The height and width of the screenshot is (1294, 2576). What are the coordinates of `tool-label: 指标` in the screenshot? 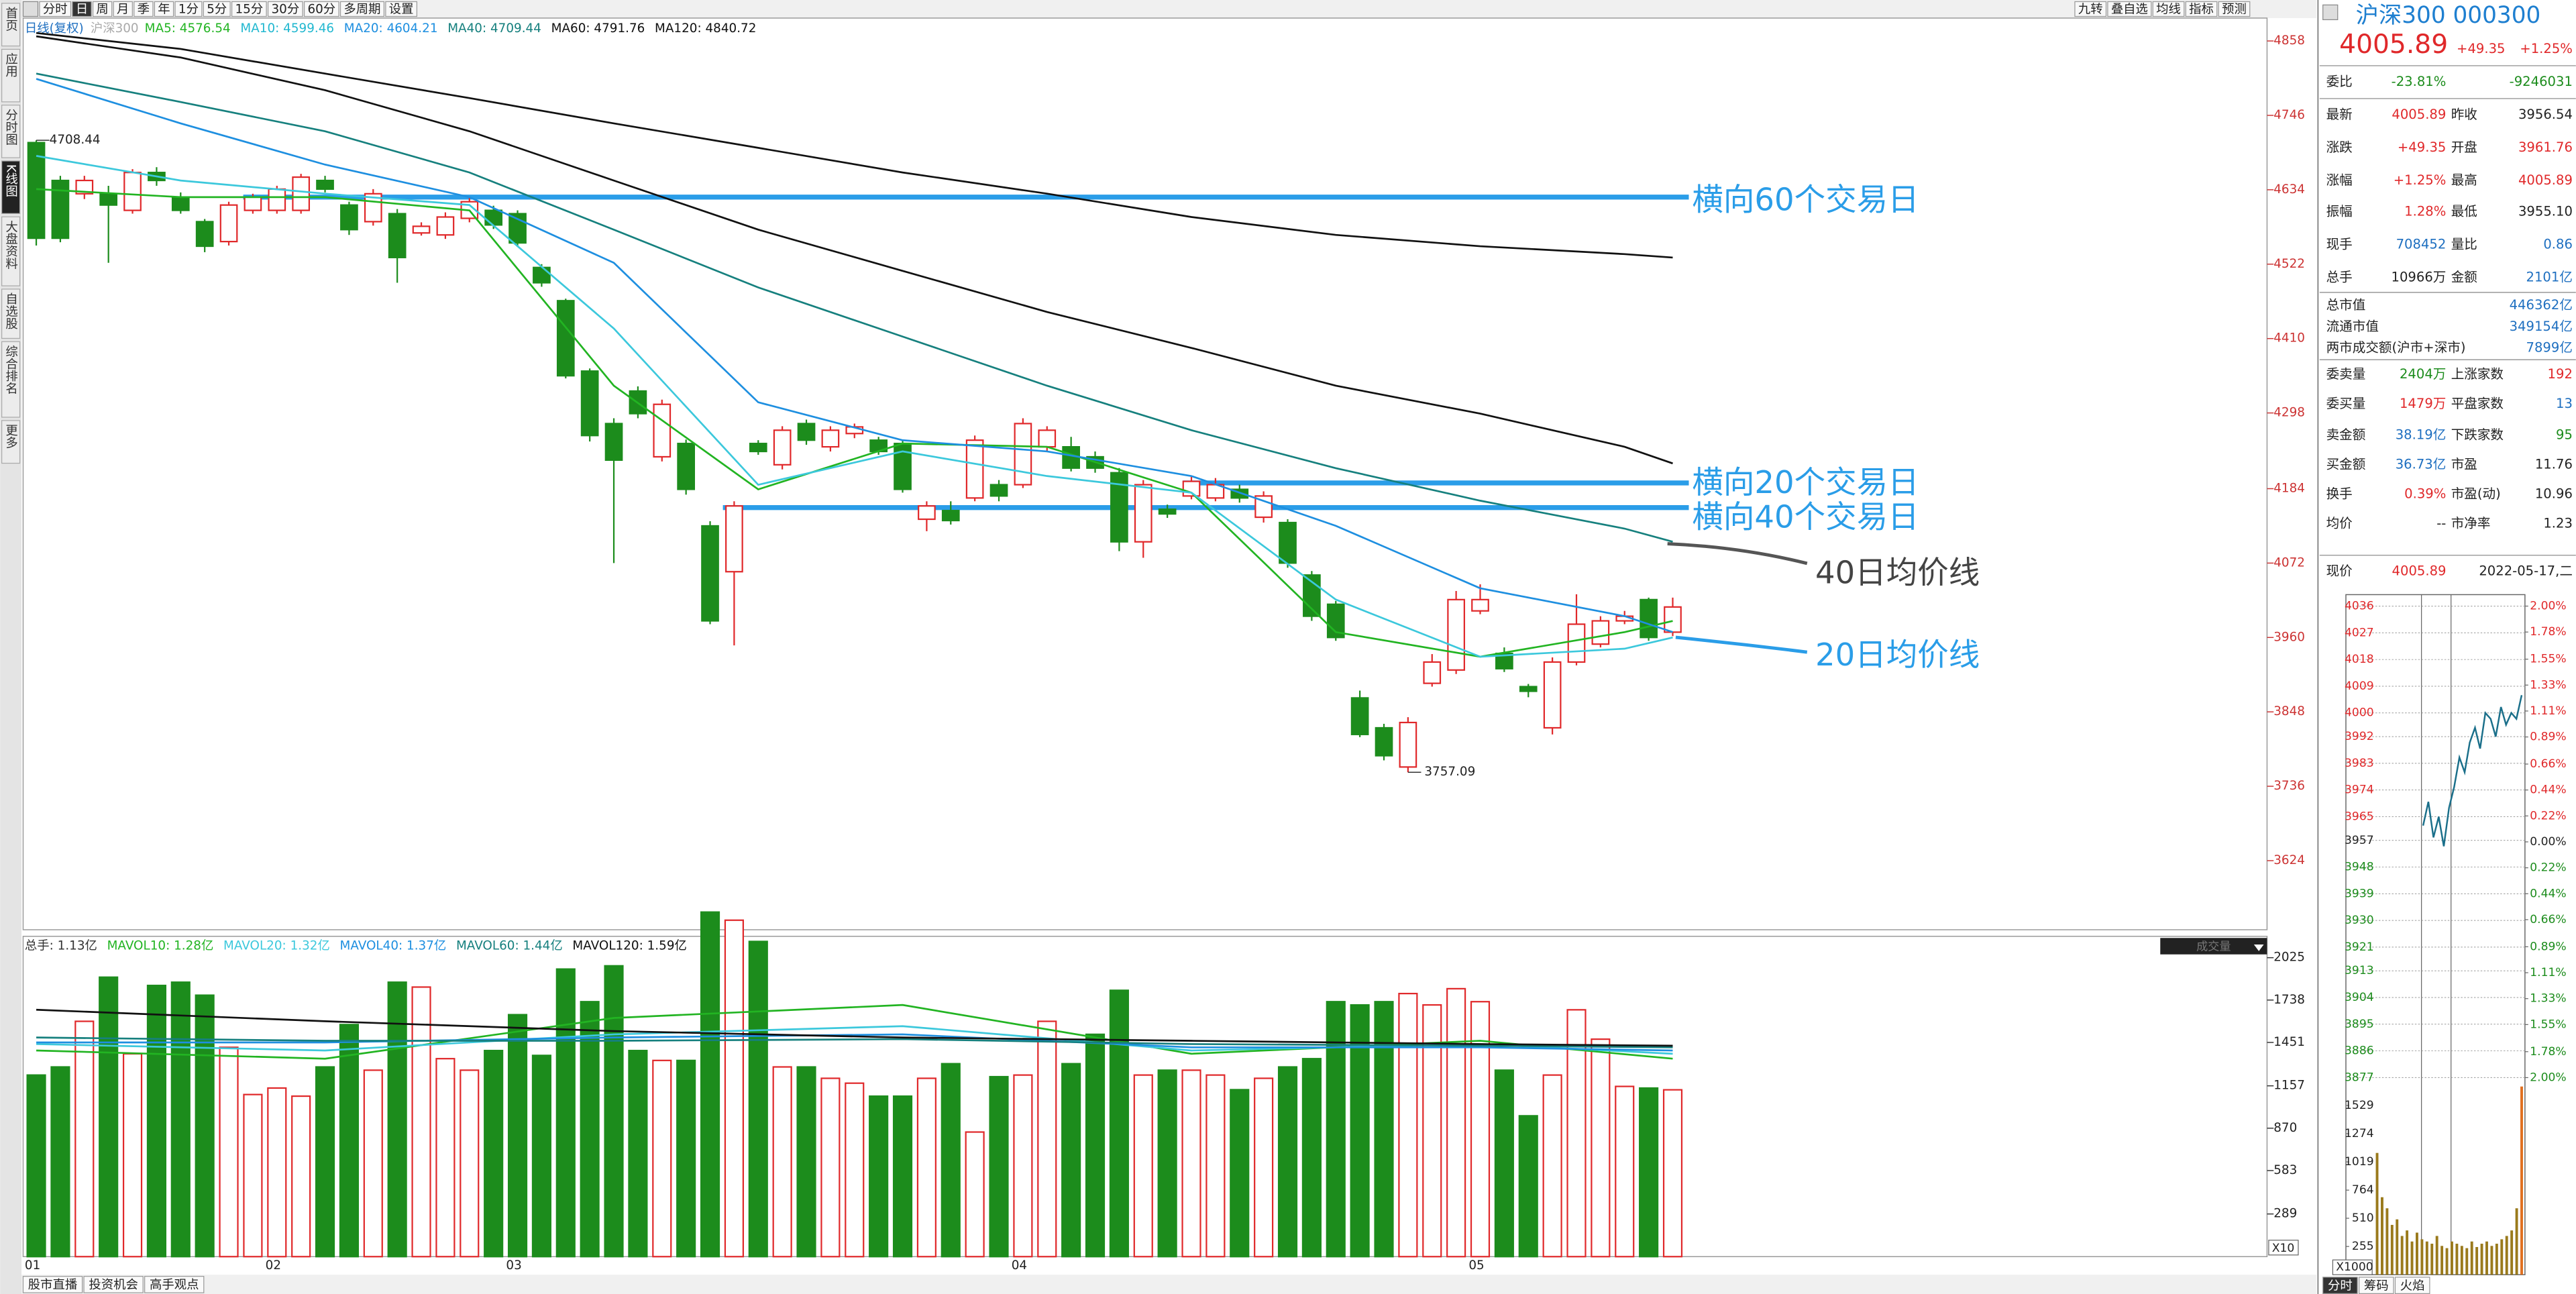 It's located at (2201, 10).